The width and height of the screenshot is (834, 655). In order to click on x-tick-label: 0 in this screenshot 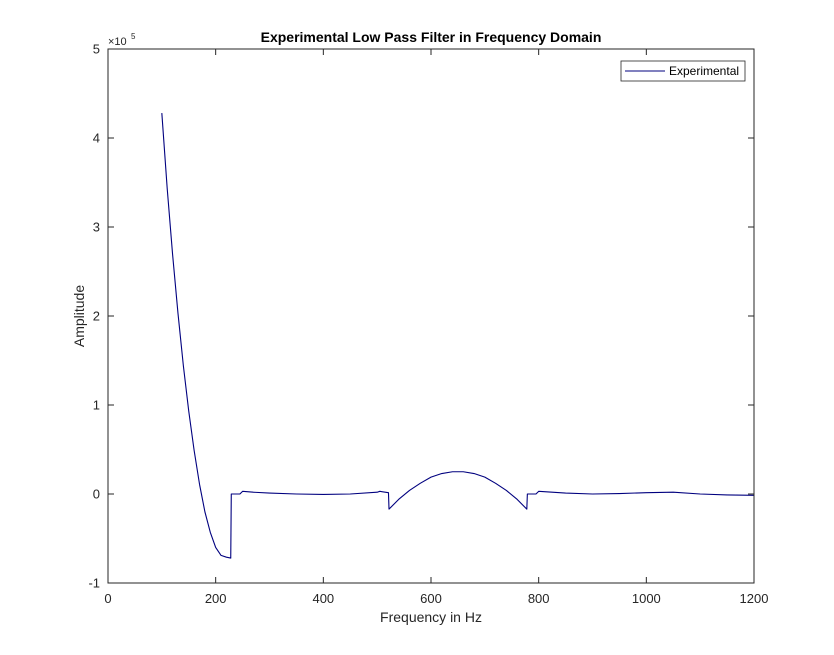, I will do `click(107, 598)`.